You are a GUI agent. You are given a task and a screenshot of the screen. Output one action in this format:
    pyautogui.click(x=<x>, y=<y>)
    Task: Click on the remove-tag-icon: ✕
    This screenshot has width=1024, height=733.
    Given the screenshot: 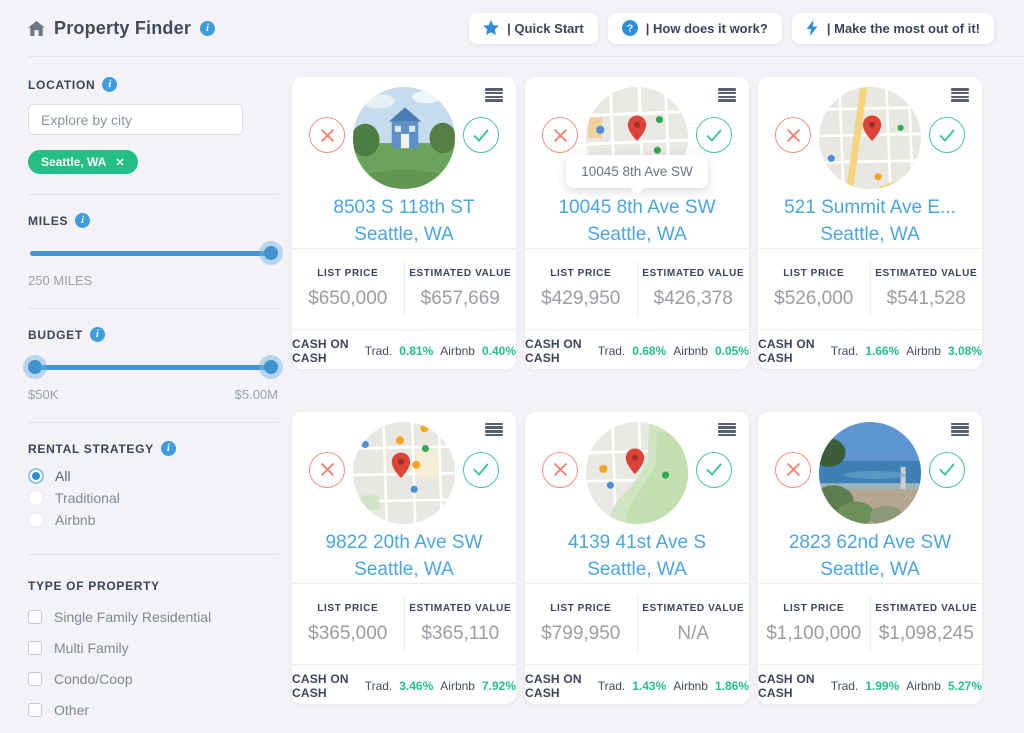 What is the action you would take?
    pyautogui.click(x=120, y=162)
    